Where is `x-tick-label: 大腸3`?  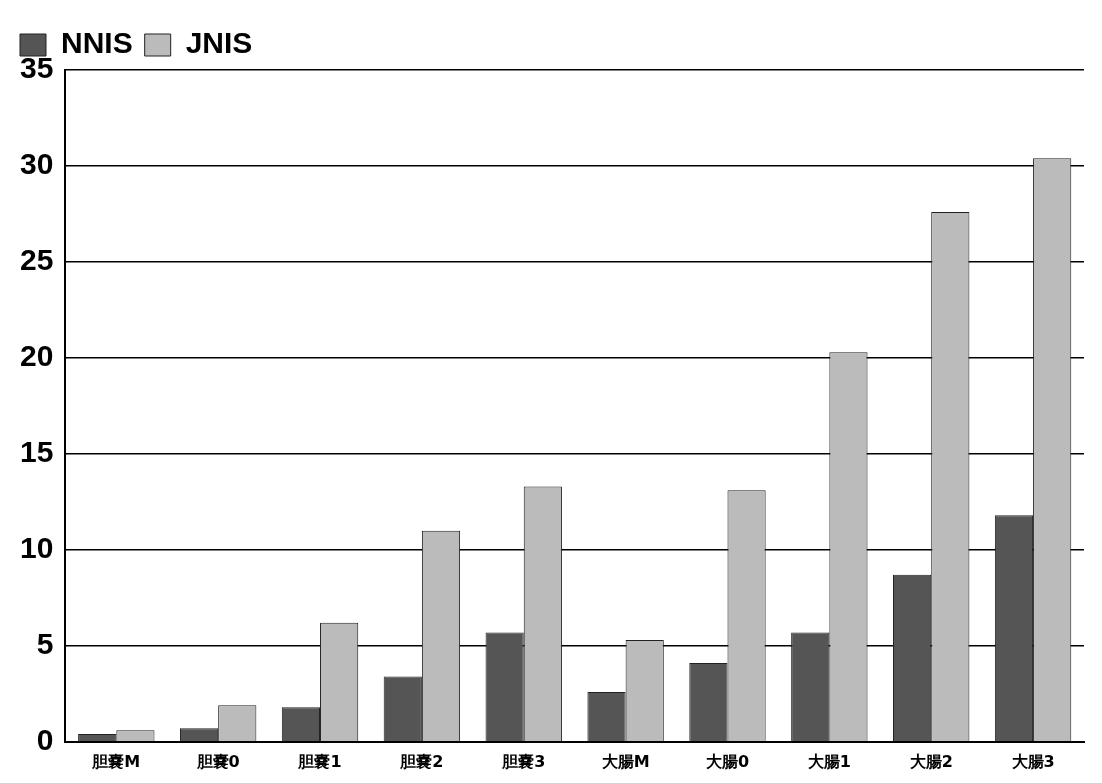 x-tick-label: 大腸3 is located at coordinates (1033, 761).